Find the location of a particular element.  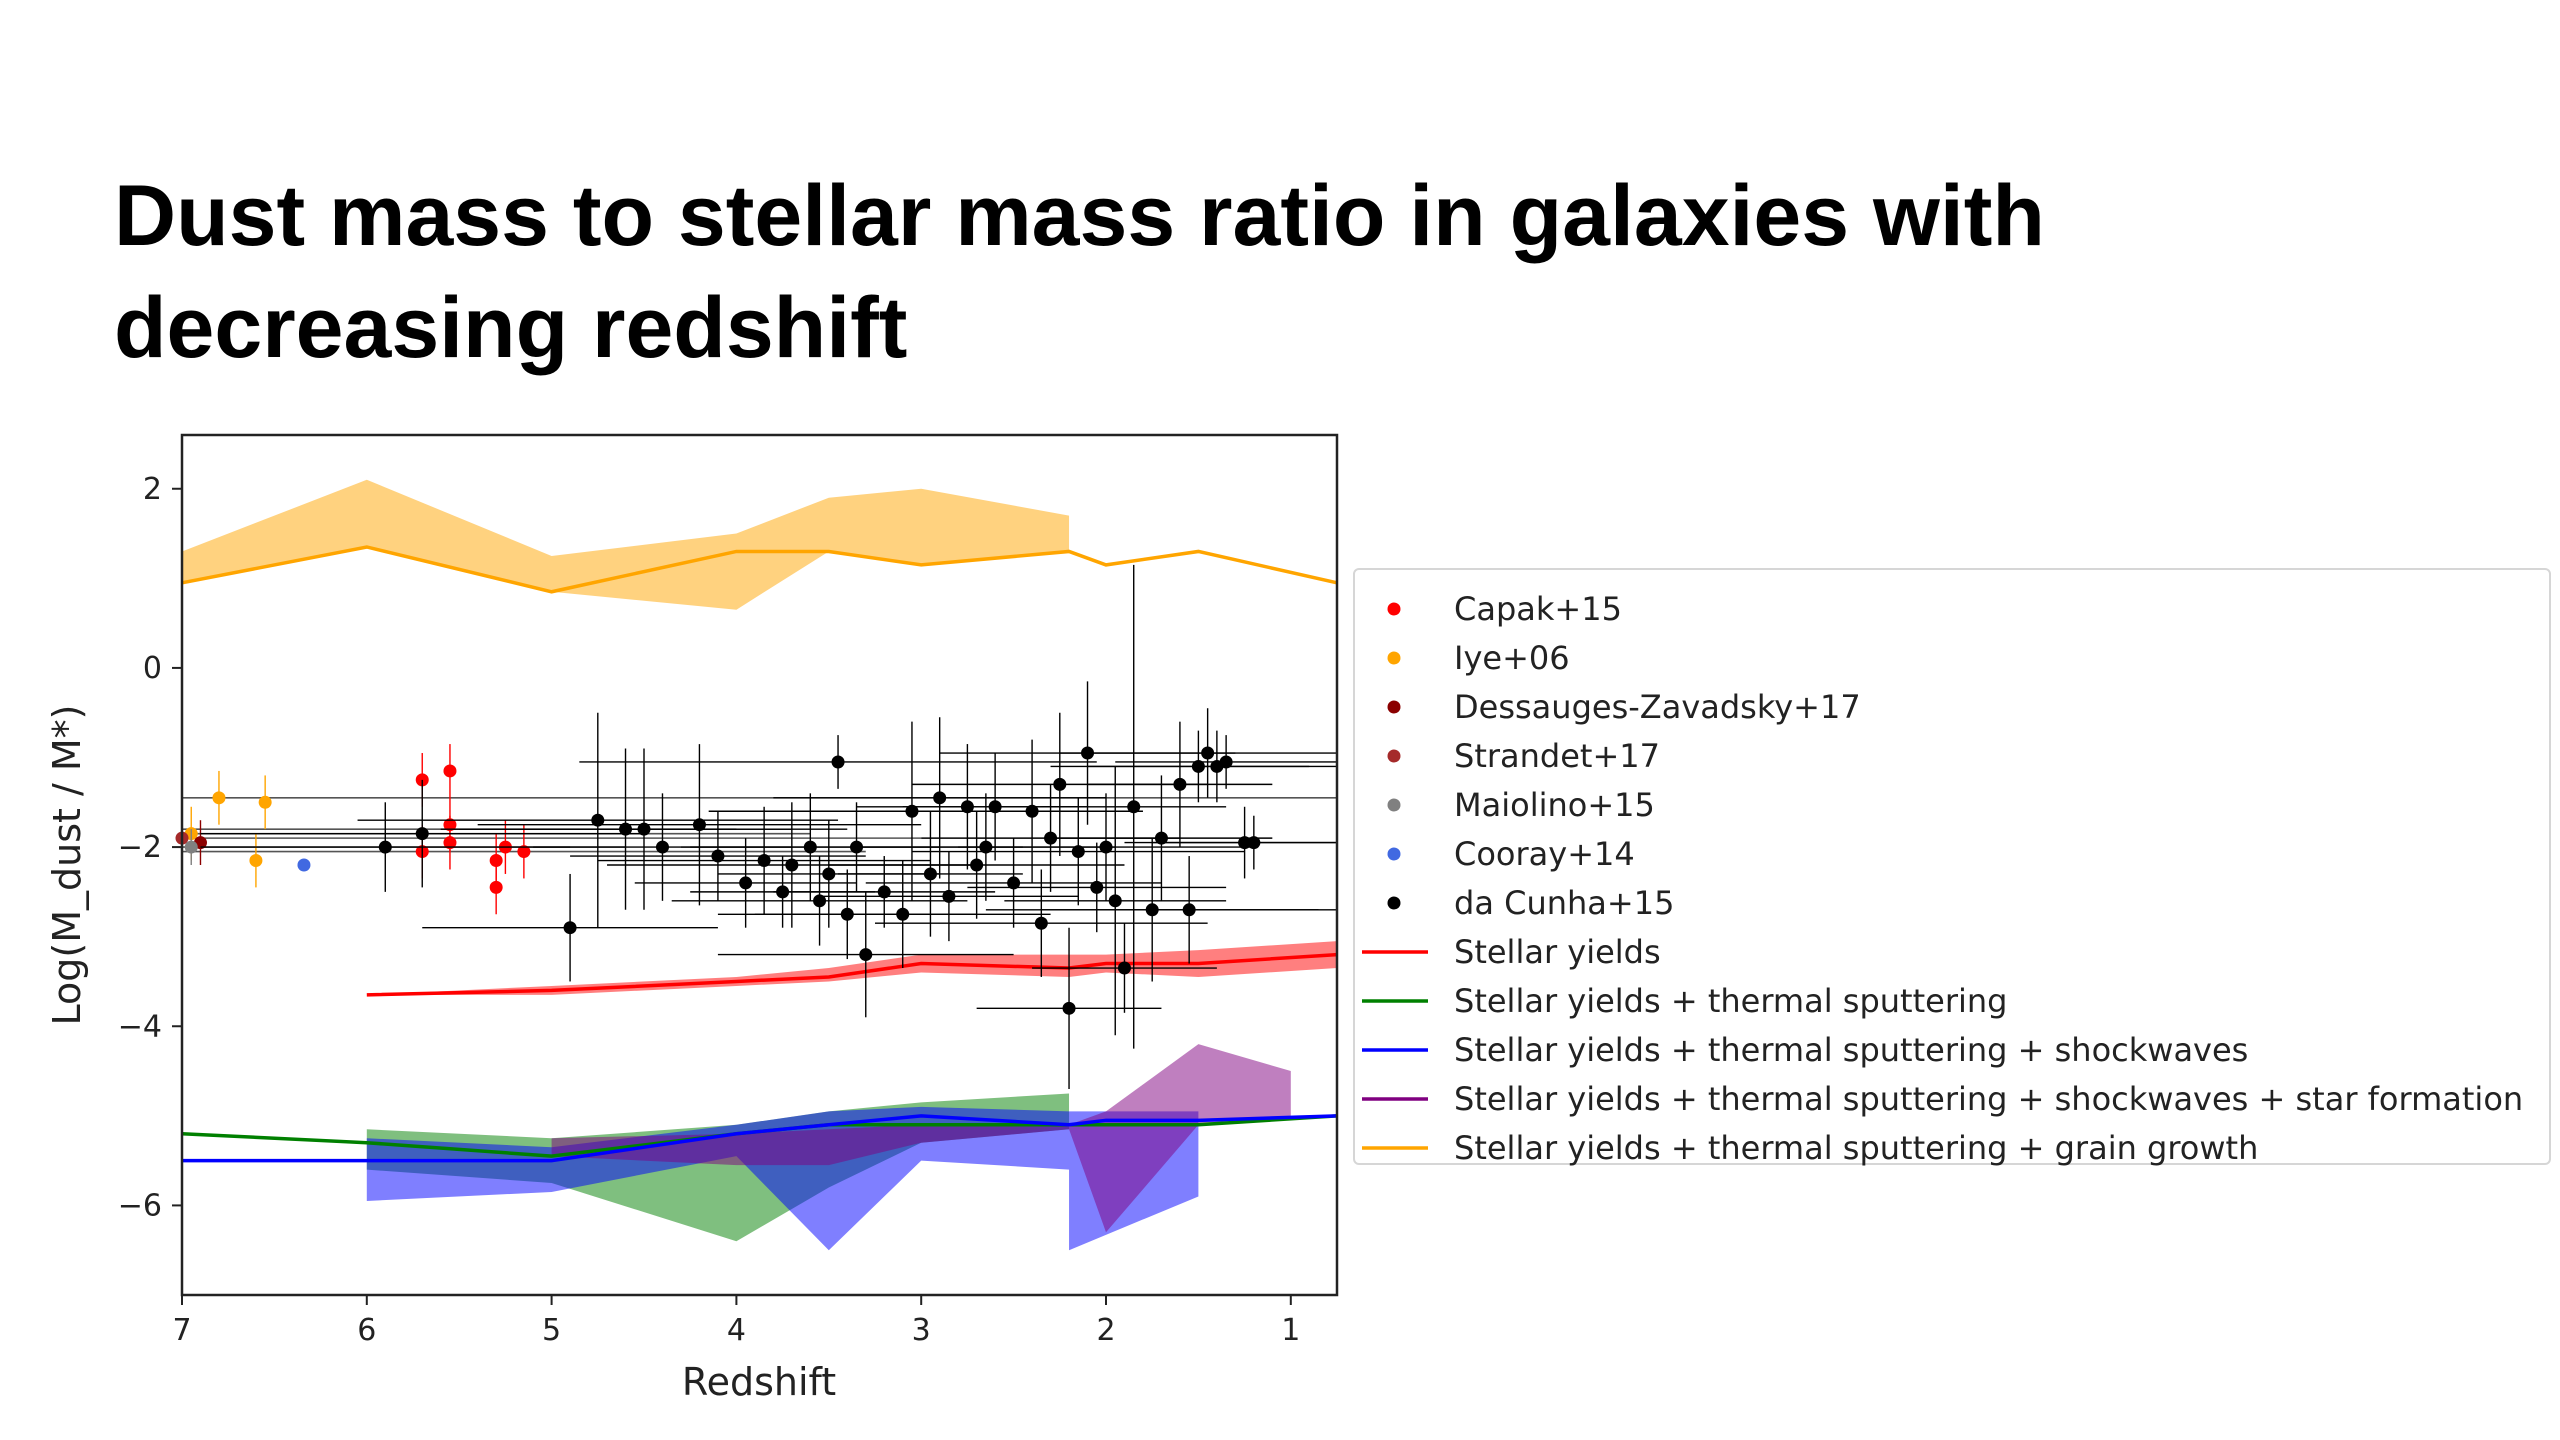

legend-item-stellar-yields: Stellar yields is located at coordinates (1511, 952).